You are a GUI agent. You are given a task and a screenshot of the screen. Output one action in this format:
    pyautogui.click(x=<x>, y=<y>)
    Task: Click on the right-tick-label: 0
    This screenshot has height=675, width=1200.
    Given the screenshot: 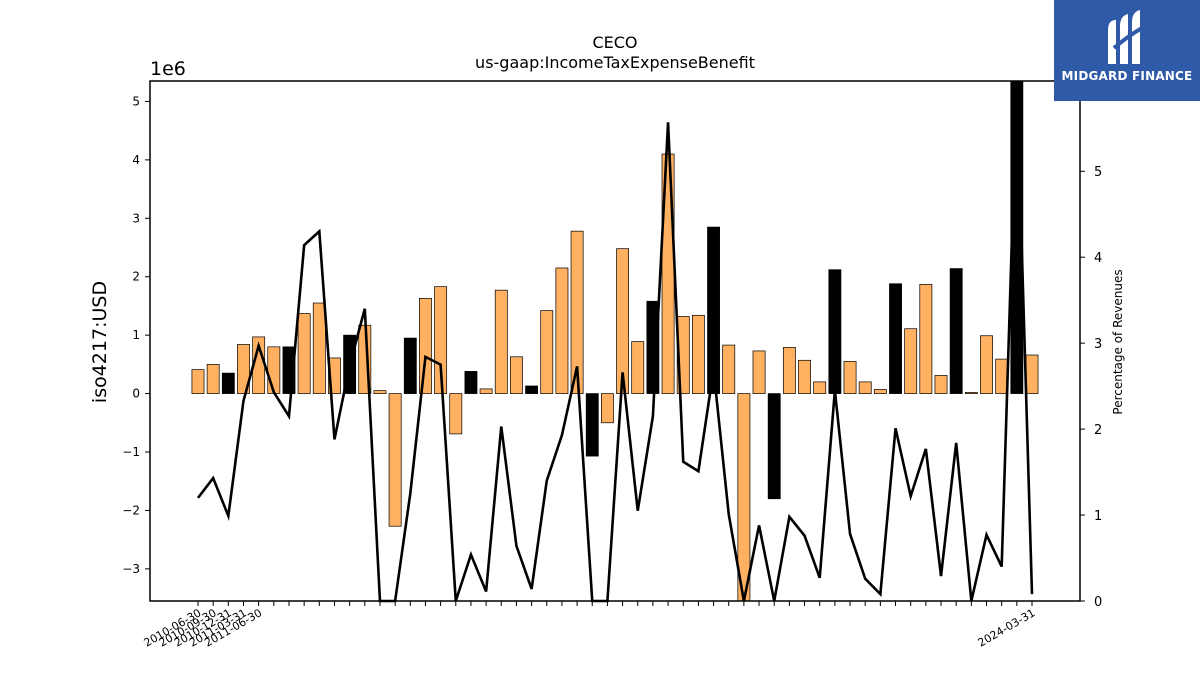 What is the action you would take?
    pyautogui.click(x=1098, y=602)
    